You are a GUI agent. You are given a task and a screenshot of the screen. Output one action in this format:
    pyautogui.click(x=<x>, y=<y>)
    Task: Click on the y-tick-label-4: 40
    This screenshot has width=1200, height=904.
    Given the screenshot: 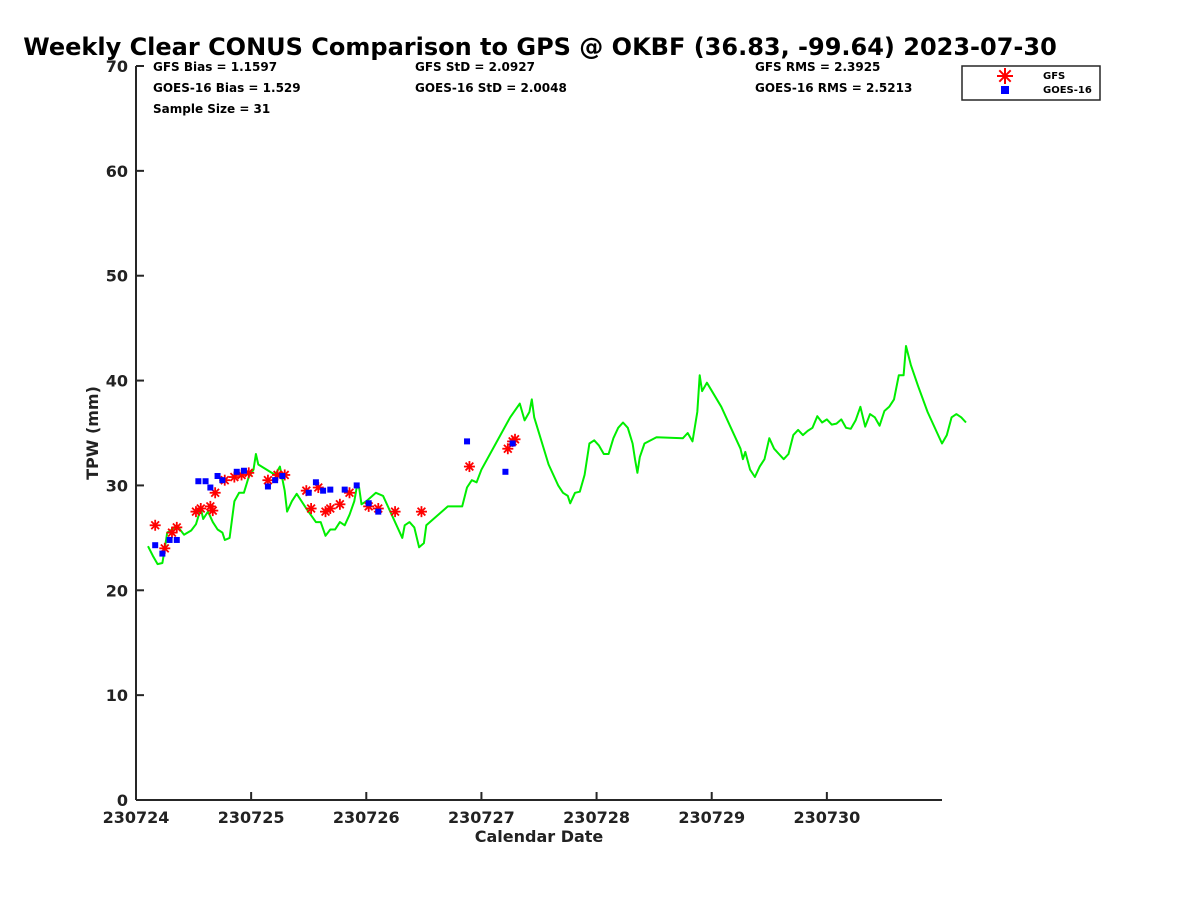 What is the action you would take?
    pyautogui.click(x=117, y=381)
    